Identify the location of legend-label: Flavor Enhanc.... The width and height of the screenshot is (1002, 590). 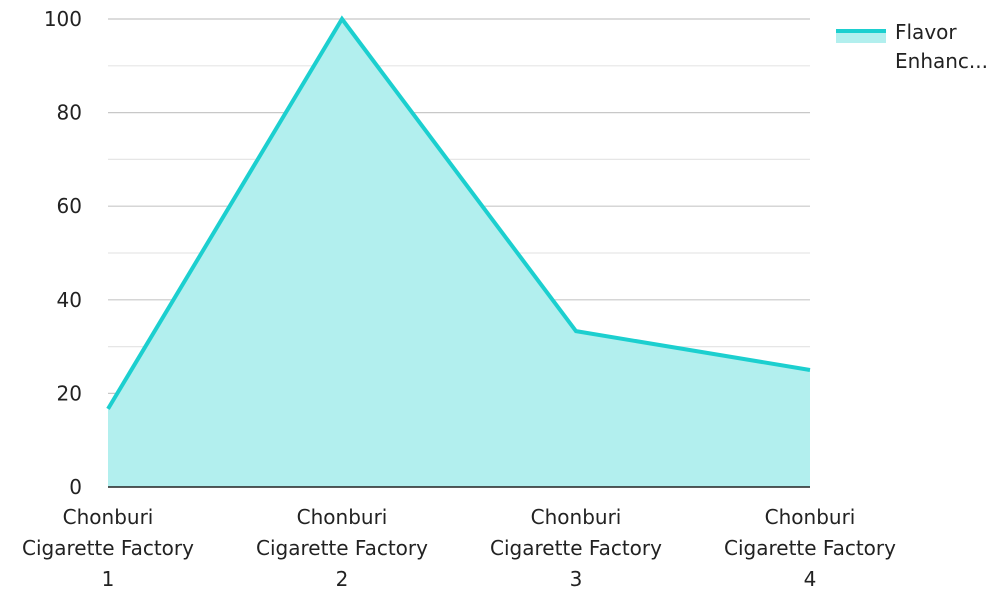
(945, 47).